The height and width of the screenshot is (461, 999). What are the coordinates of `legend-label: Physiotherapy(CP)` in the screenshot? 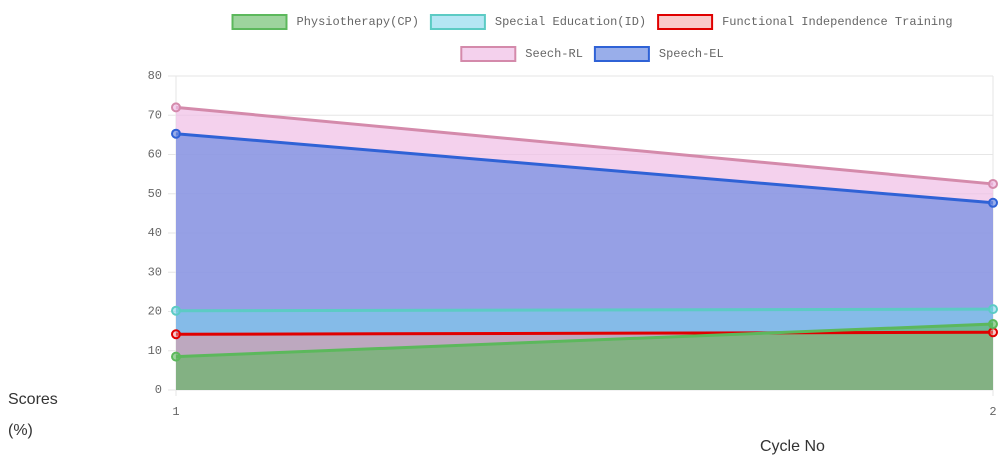 It's located at (358, 22).